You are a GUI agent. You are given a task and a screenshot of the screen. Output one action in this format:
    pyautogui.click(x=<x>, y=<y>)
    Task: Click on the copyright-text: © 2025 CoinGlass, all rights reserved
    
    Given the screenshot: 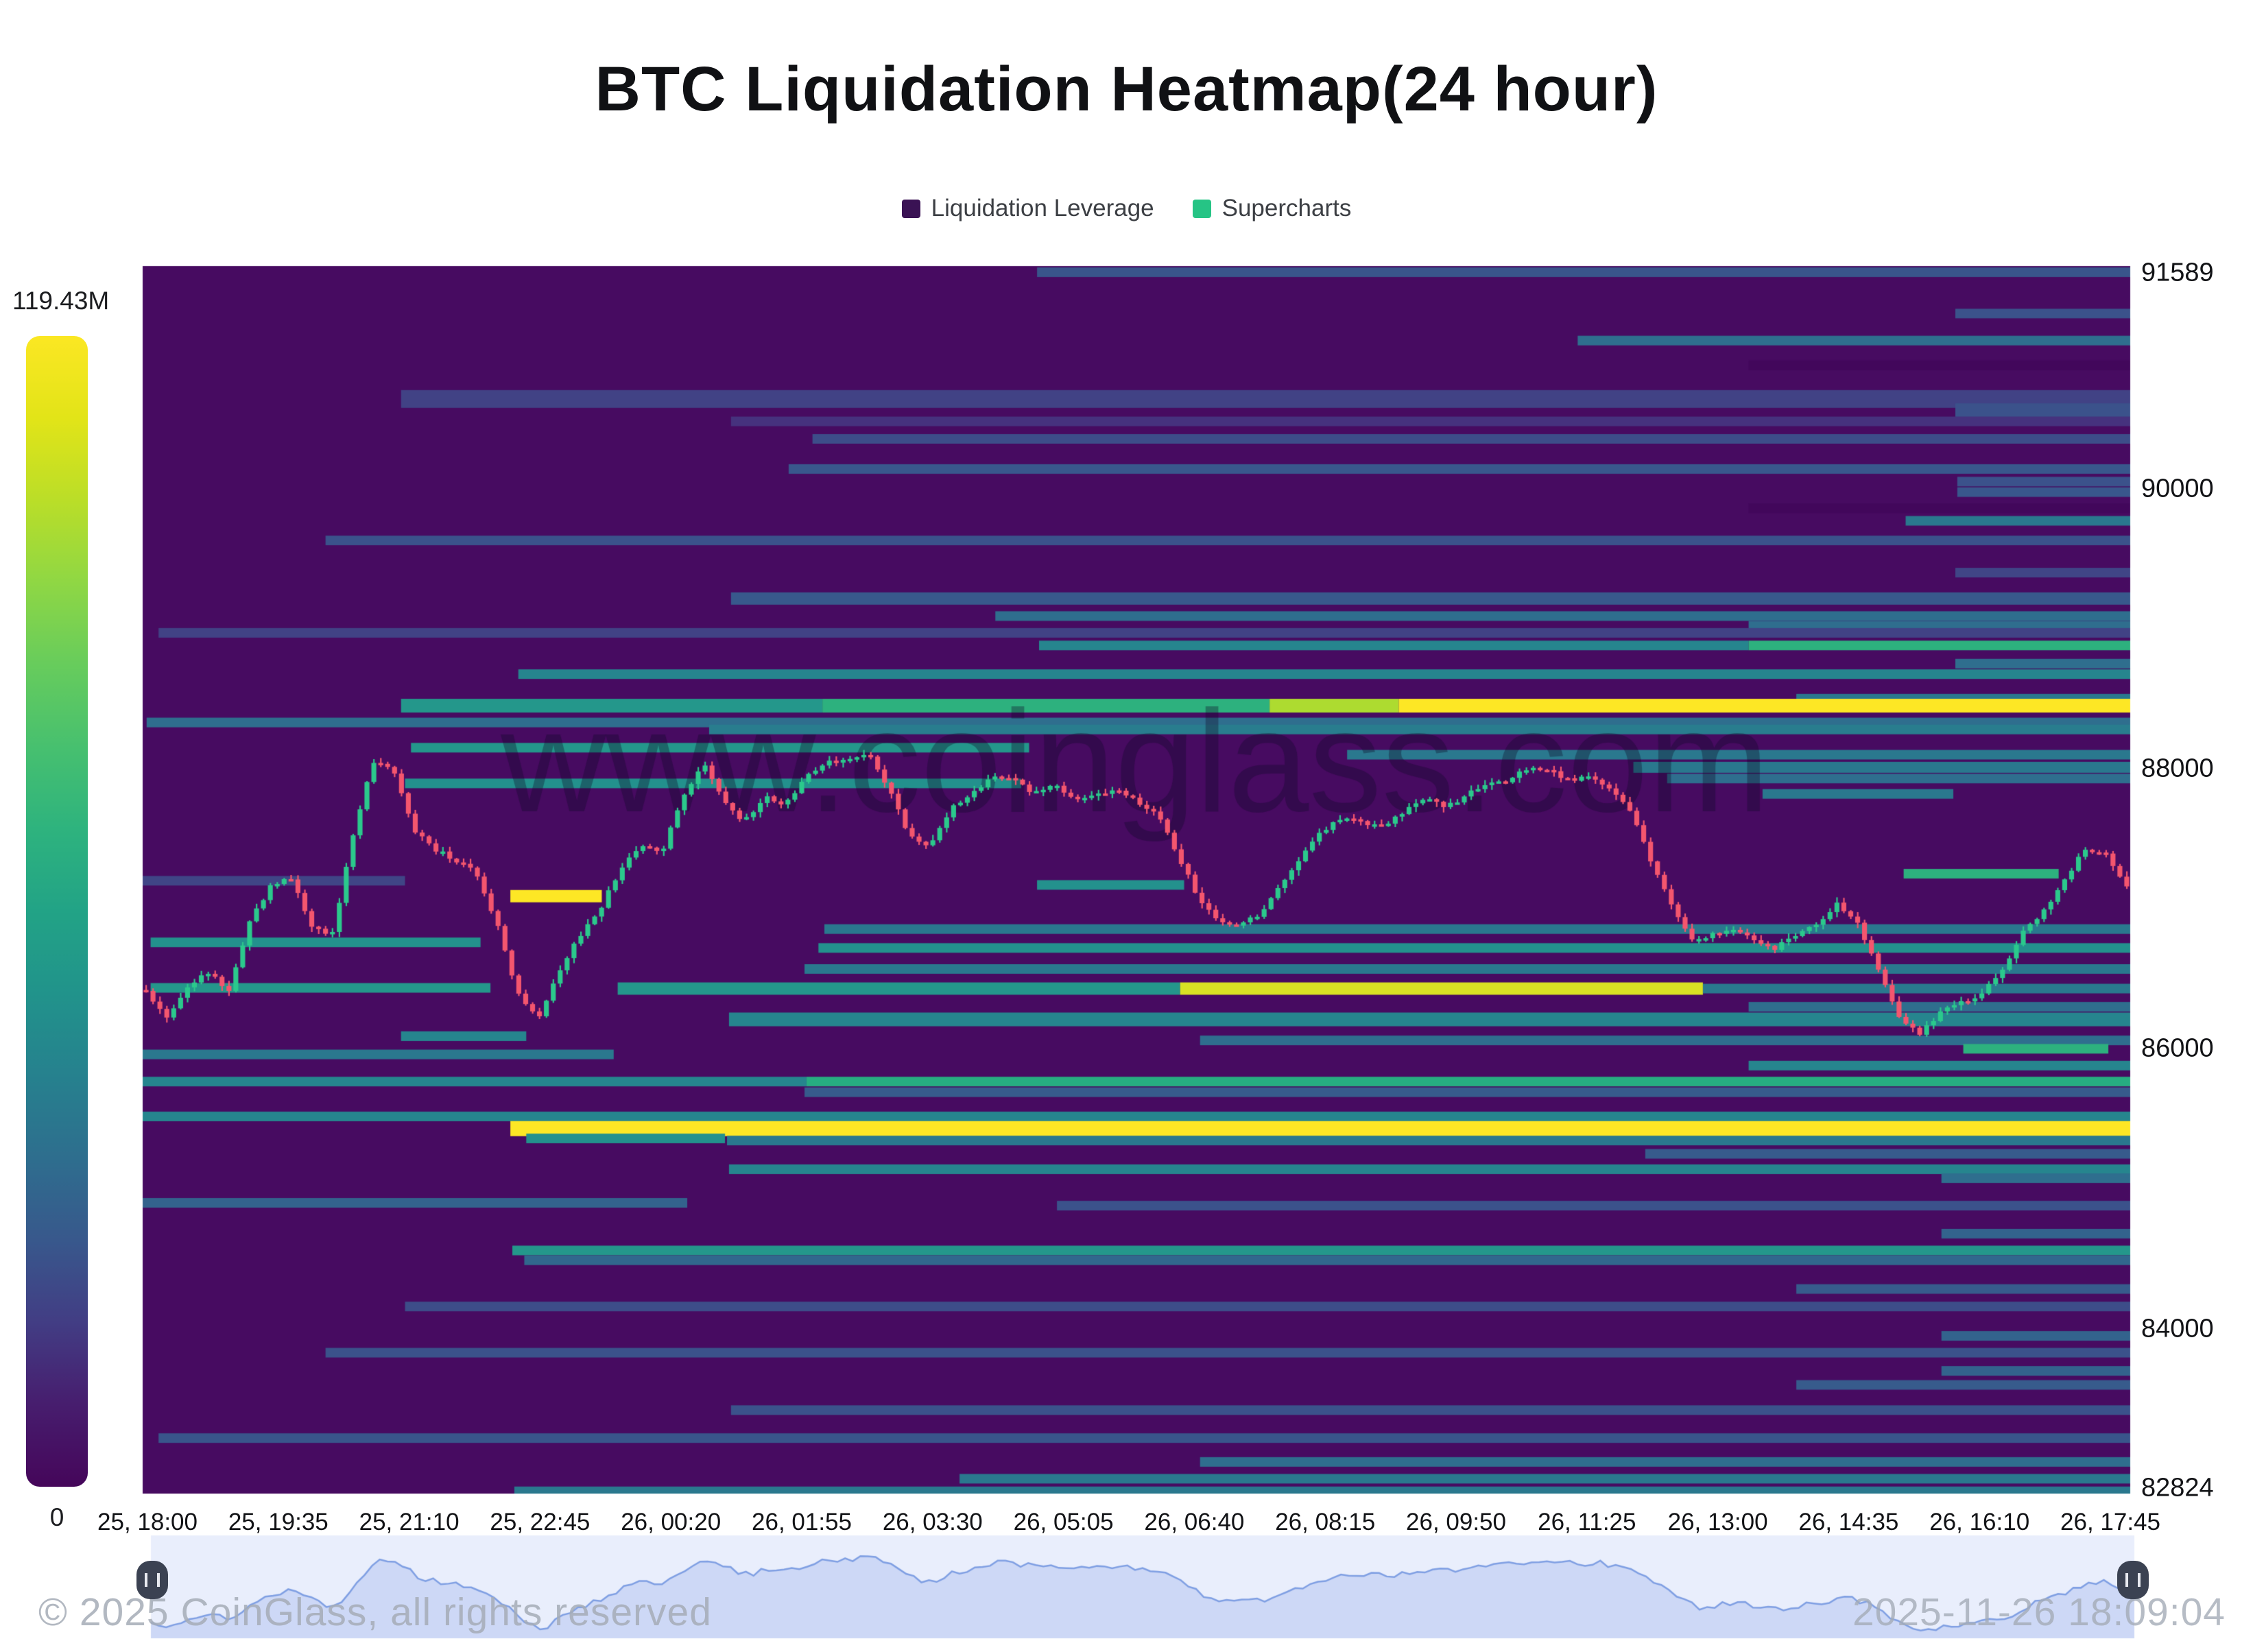 What is the action you would take?
    pyautogui.click(x=375, y=1612)
    